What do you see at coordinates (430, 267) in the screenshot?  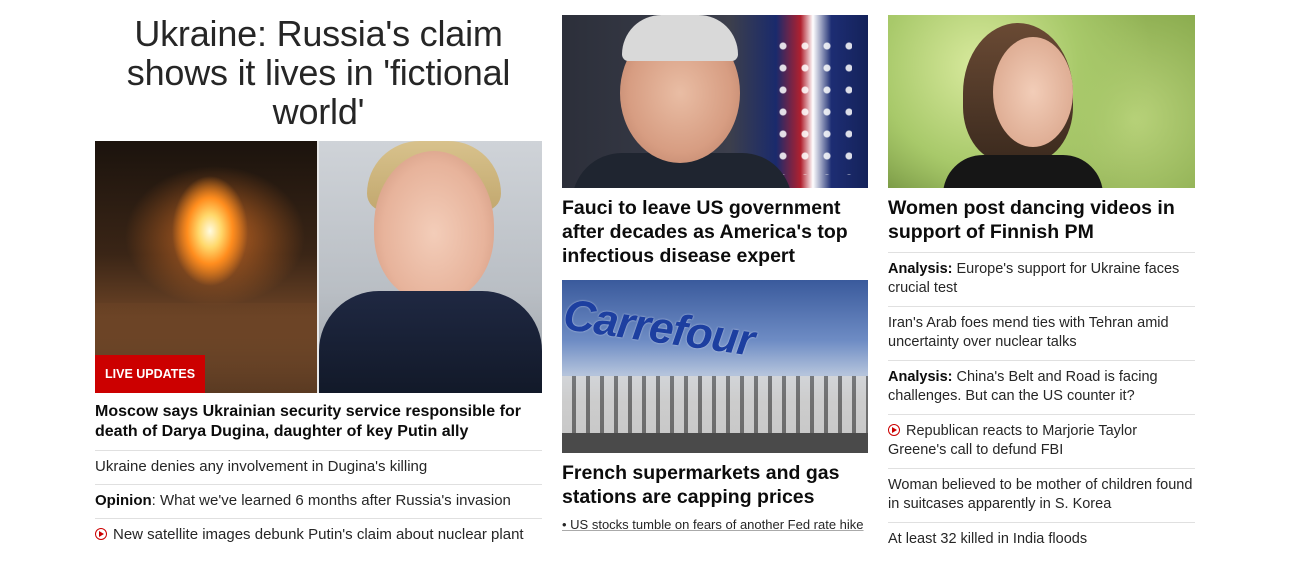 I see `dugina-portrait-photo` at bounding box center [430, 267].